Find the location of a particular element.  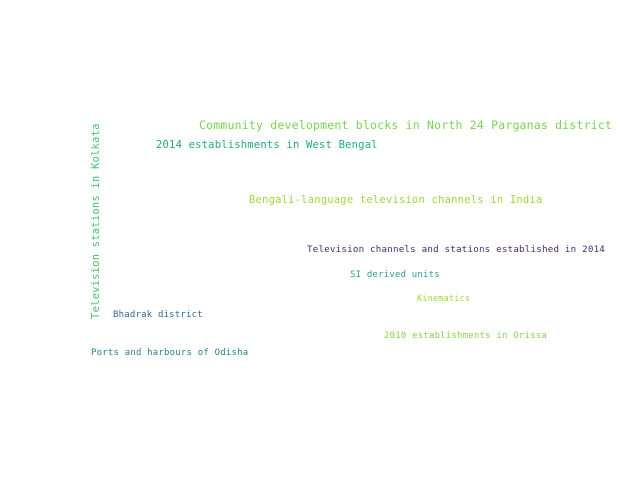

word-bhadrak-district: Bhadrak district is located at coordinates (158, 315).